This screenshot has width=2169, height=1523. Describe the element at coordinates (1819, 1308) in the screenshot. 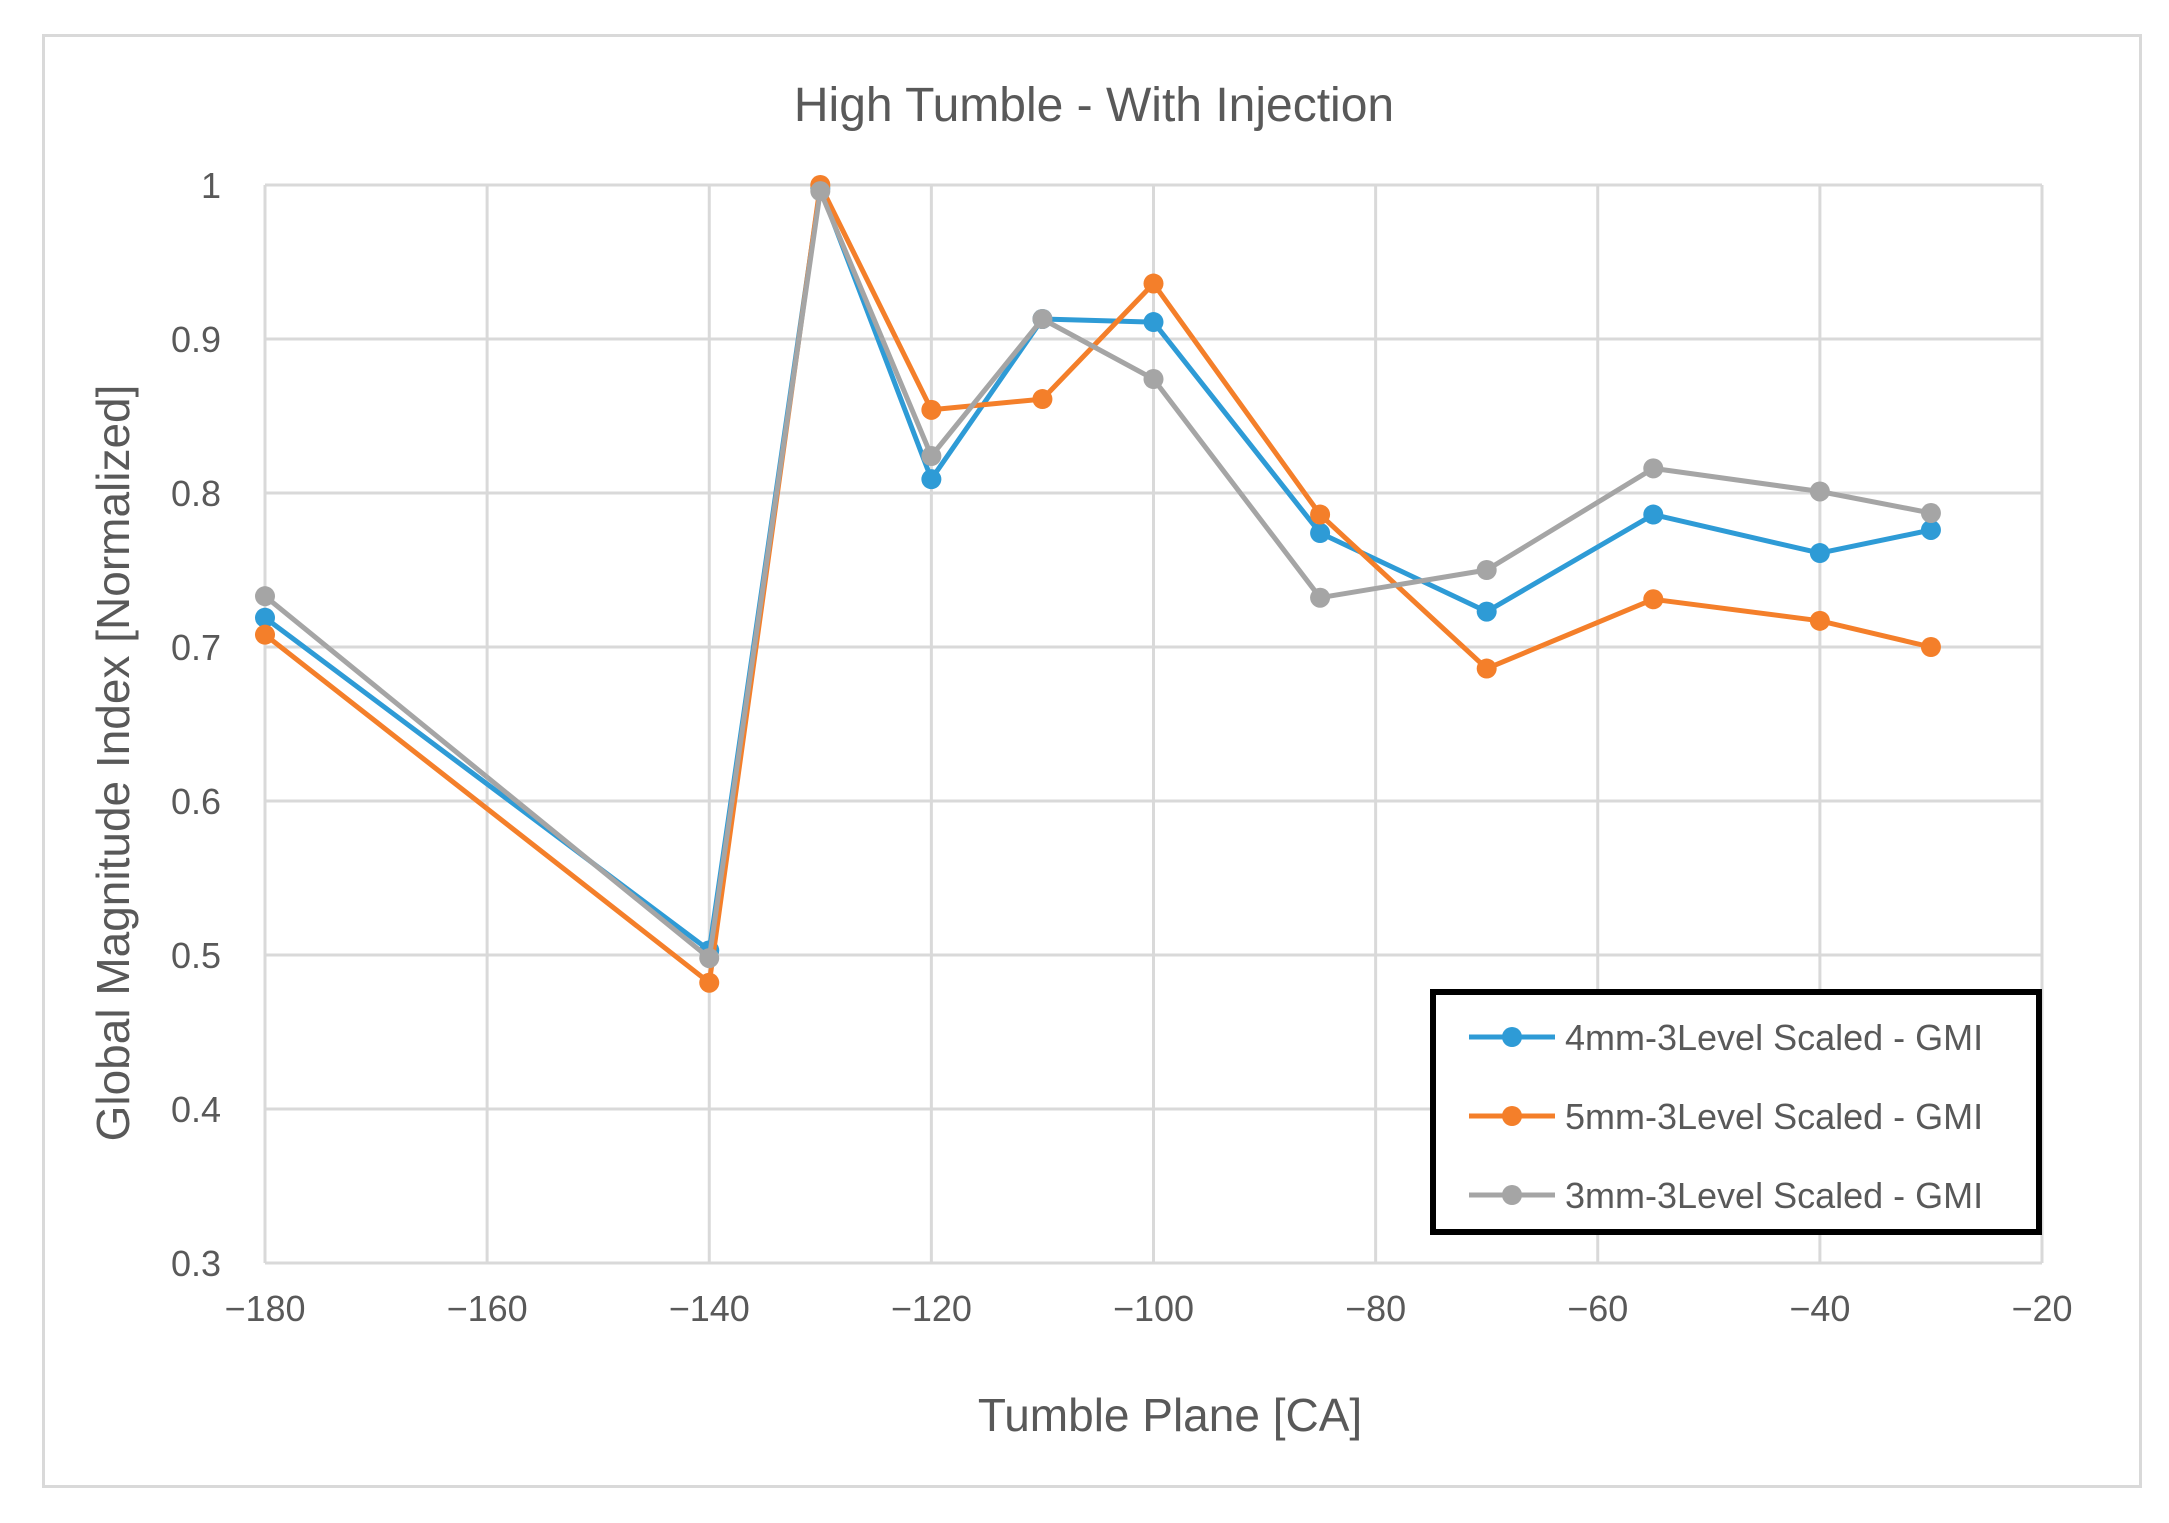

I see `x-tick-label: −40` at that location.